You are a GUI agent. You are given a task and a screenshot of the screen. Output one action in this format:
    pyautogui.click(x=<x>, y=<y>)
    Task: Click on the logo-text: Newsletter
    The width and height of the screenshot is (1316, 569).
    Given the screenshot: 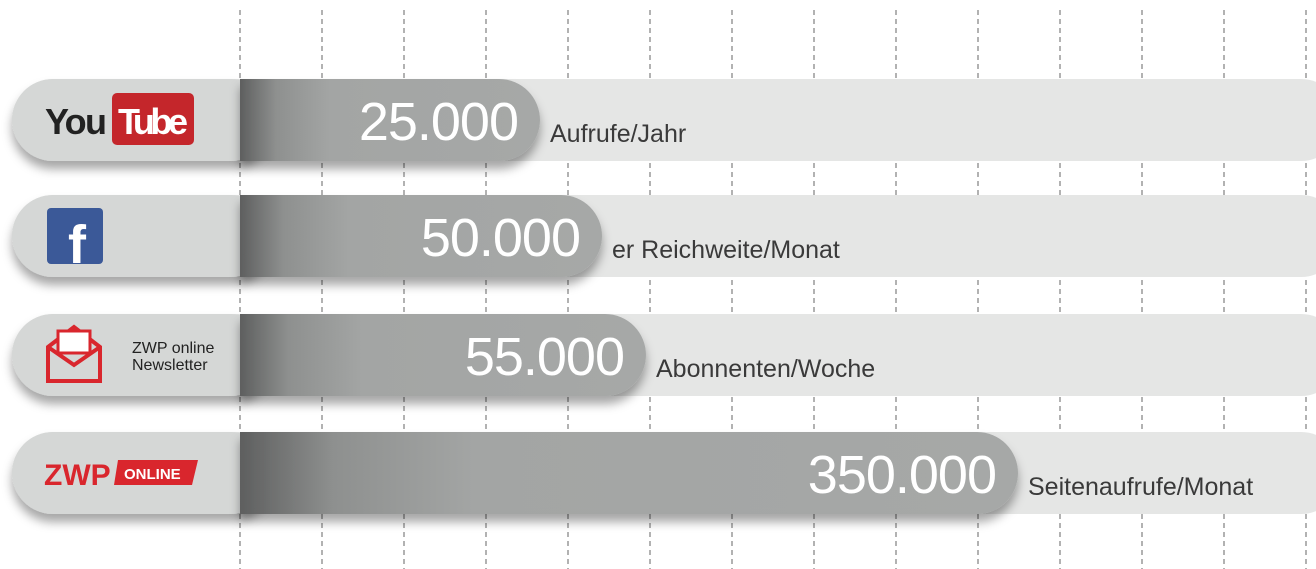 What is the action you would take?
    pyautogui.click(x=170, y=365)
    